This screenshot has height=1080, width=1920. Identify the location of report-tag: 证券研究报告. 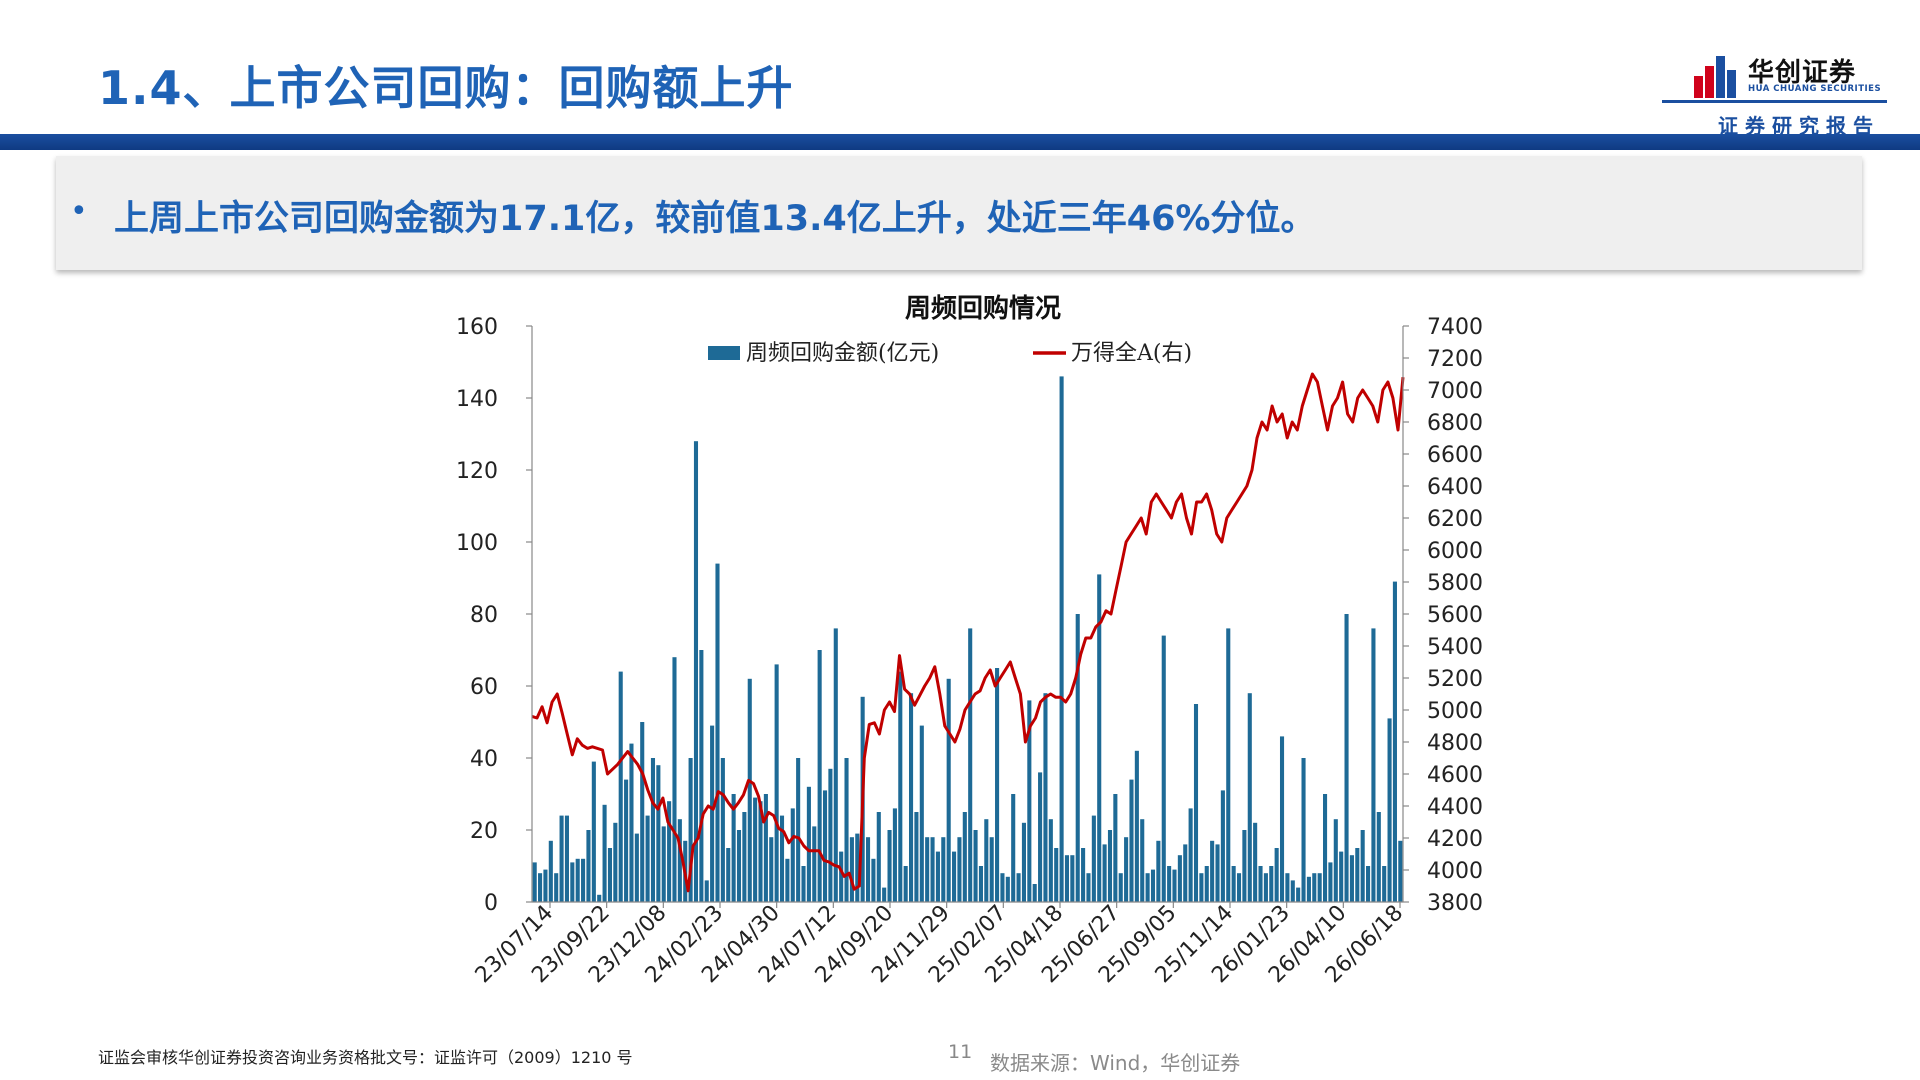
(1799, 126).